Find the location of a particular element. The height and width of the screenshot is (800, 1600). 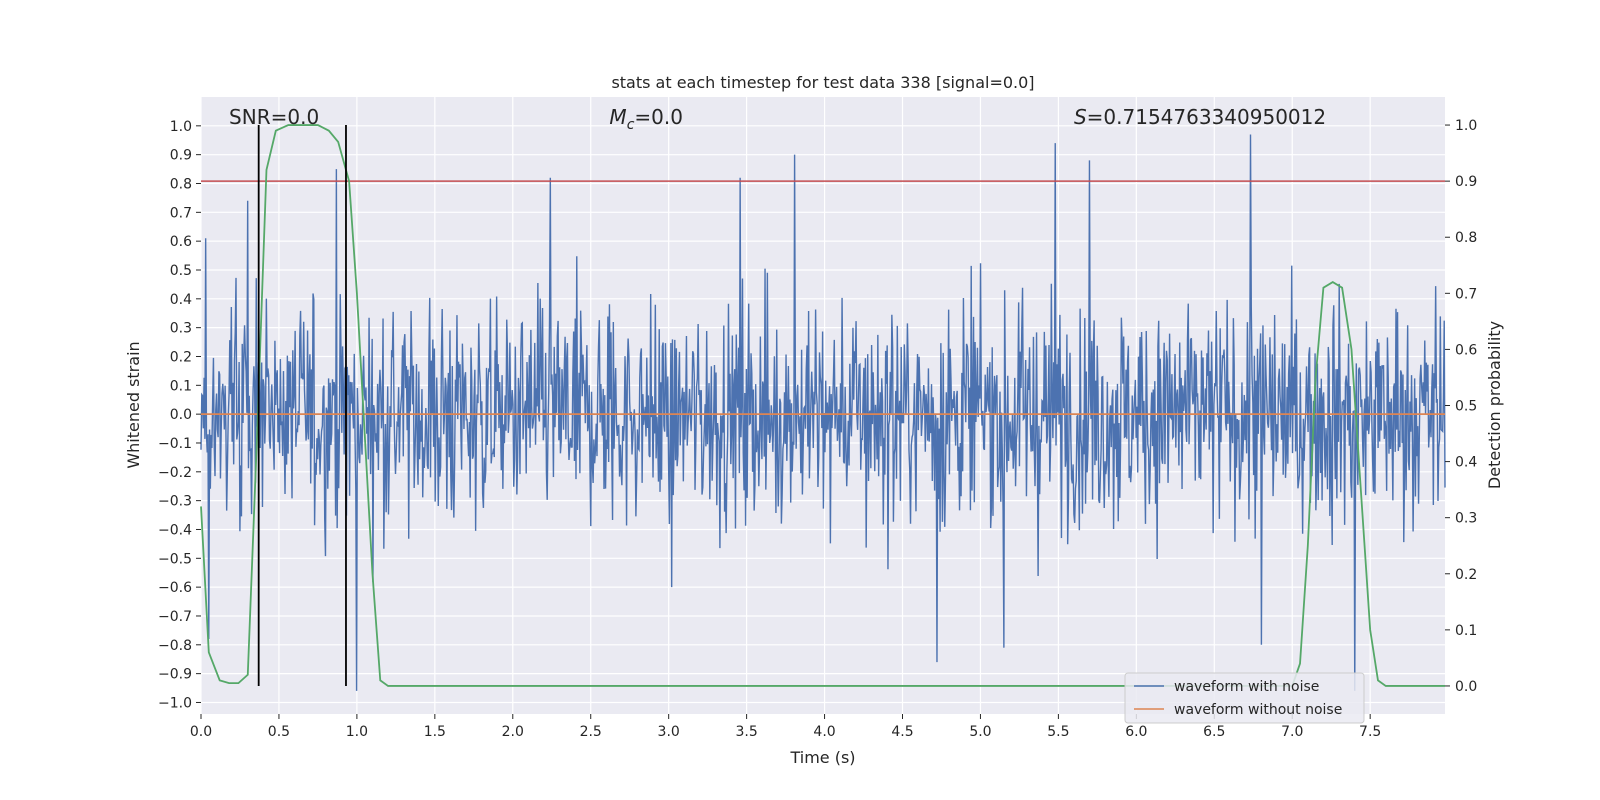

y-tick-label-19: −0.9 is located at coordinates (175, 675).